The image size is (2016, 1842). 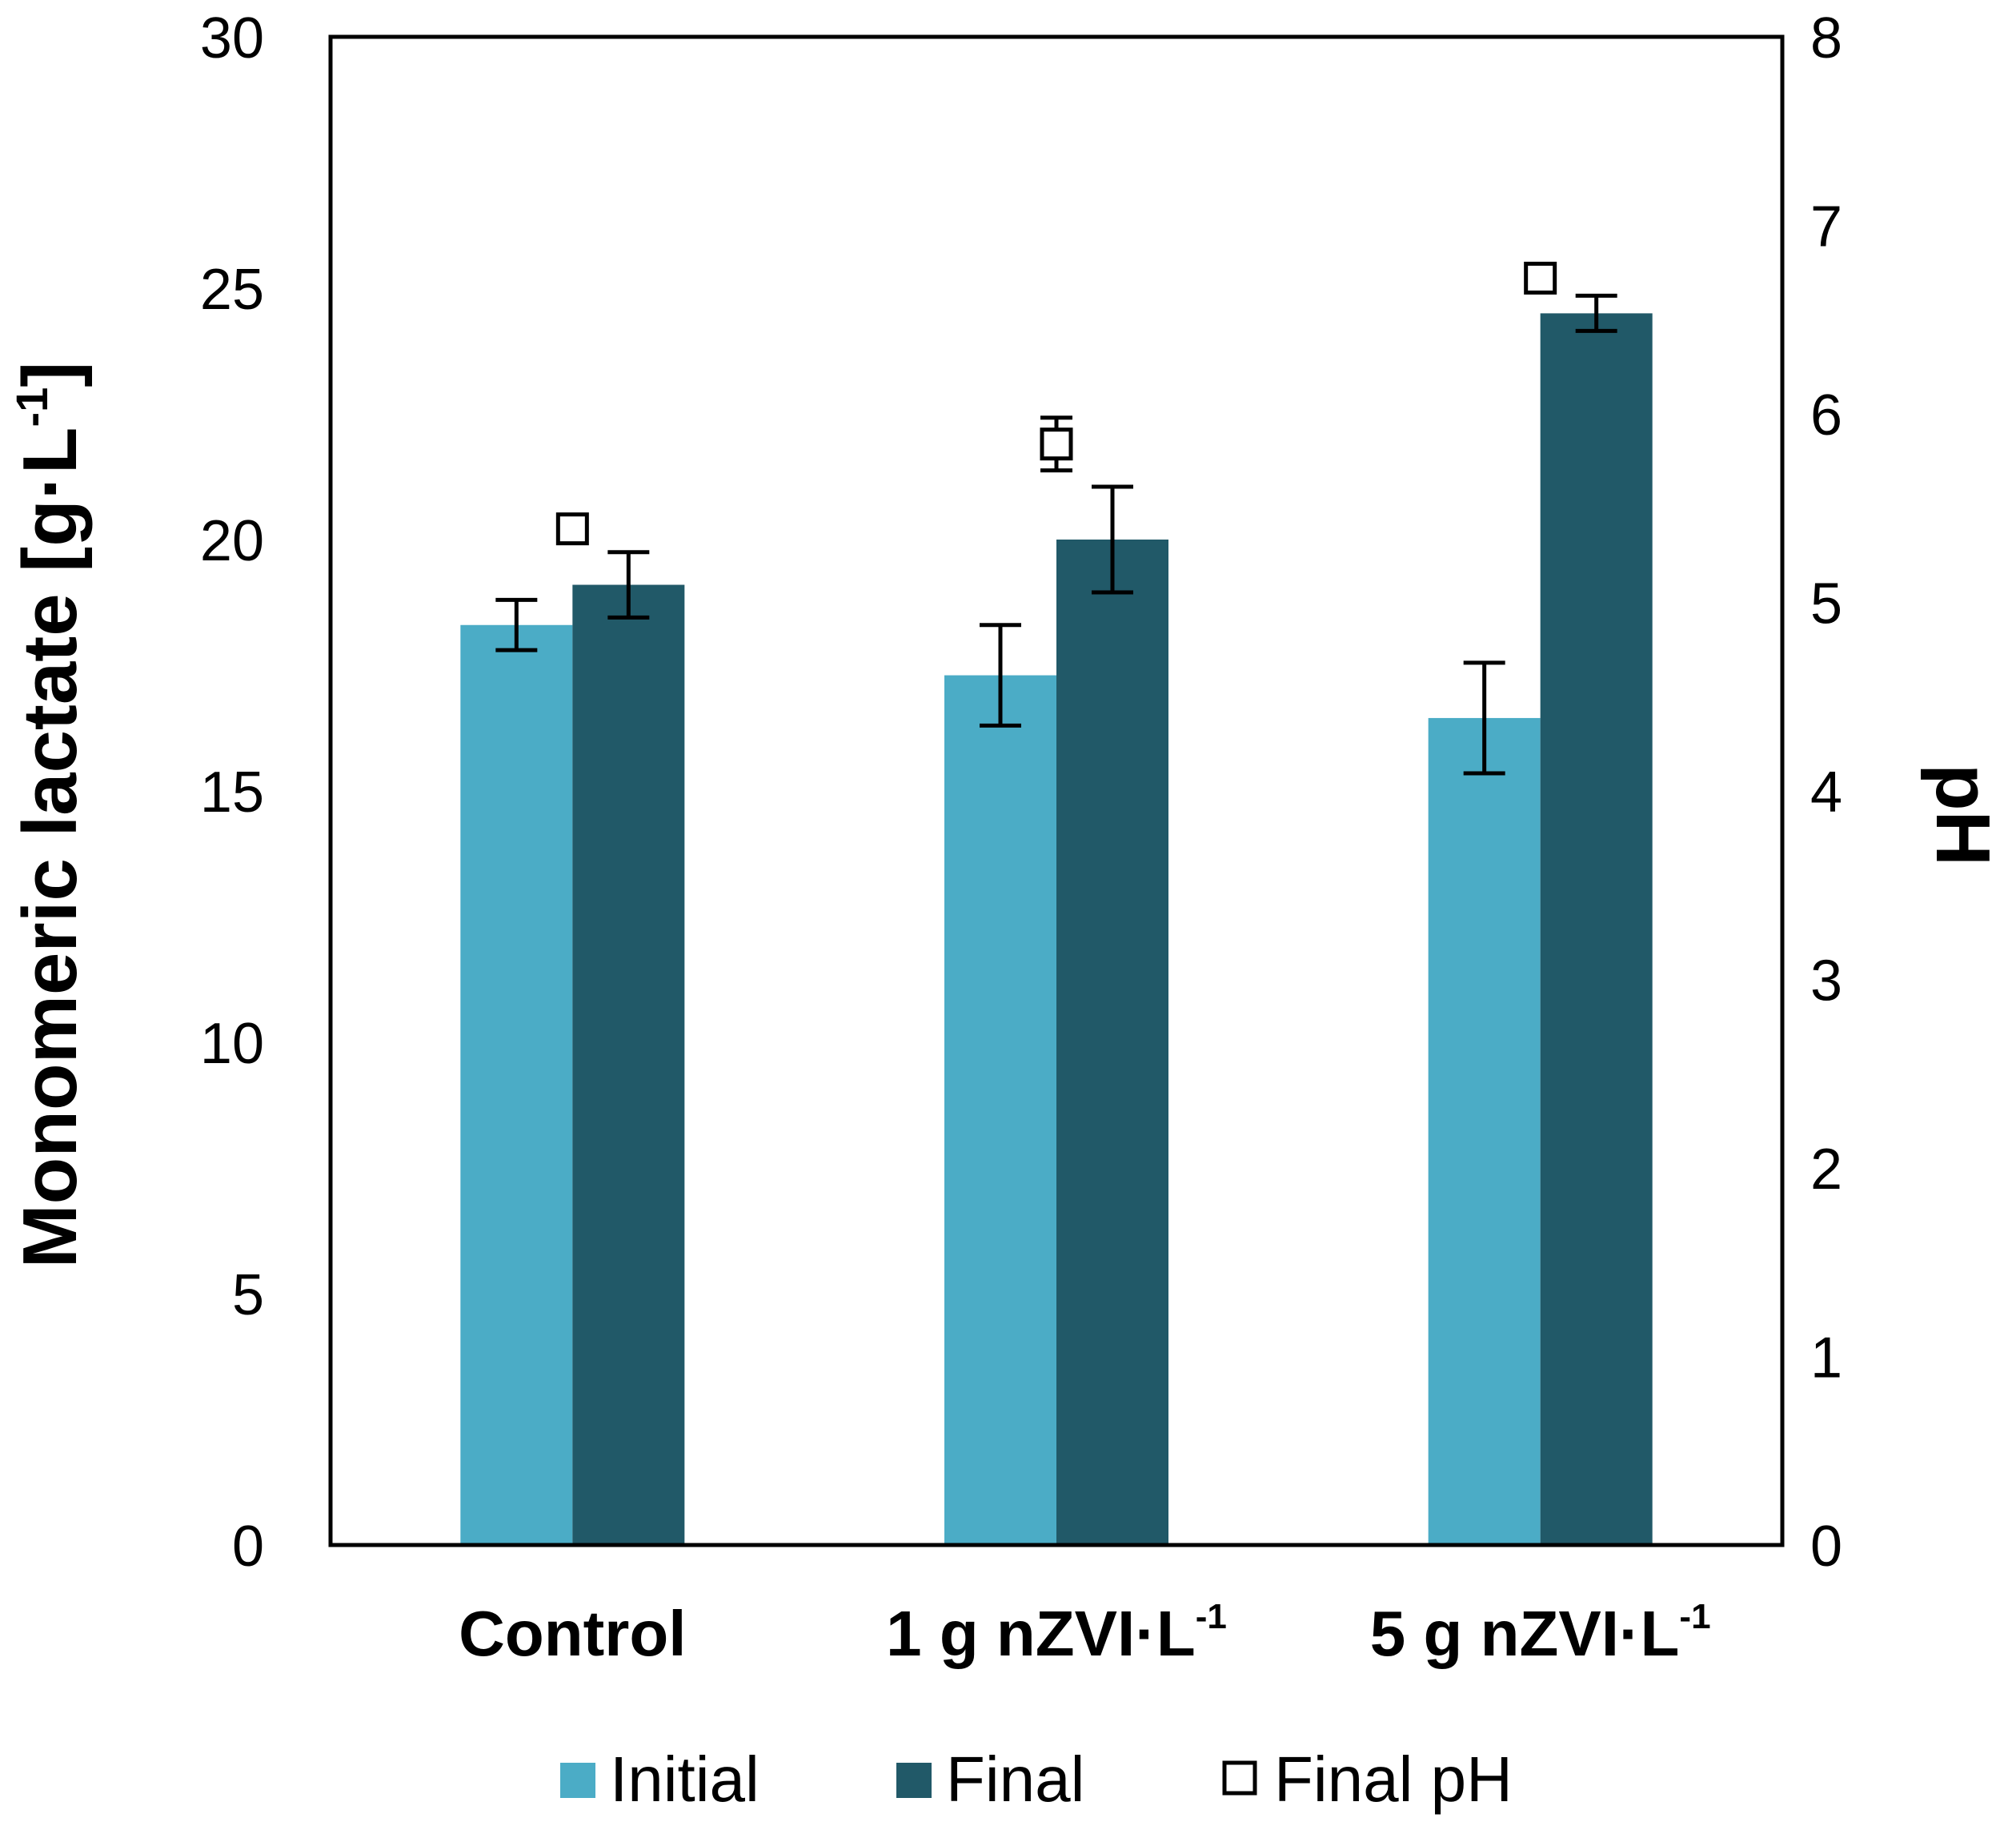 I want to click on y2-tick-label: 3, so click(x=1826, y=981).